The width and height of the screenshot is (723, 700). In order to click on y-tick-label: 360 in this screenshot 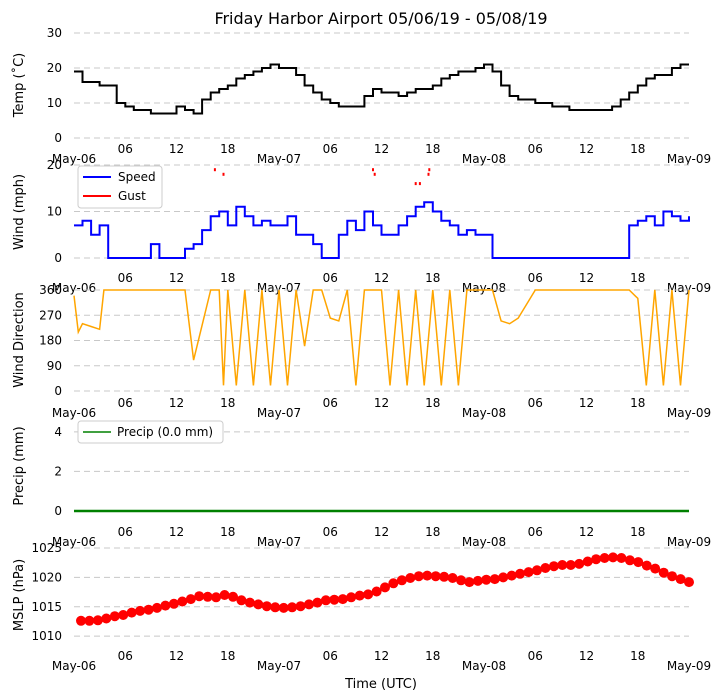, I will do `click(50, 290)`.